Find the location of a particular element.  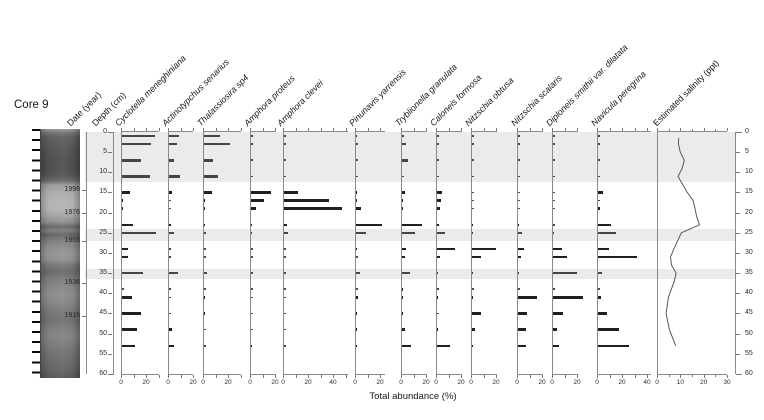

depth-tick-label: 15 is located at coordinates (749, 192).